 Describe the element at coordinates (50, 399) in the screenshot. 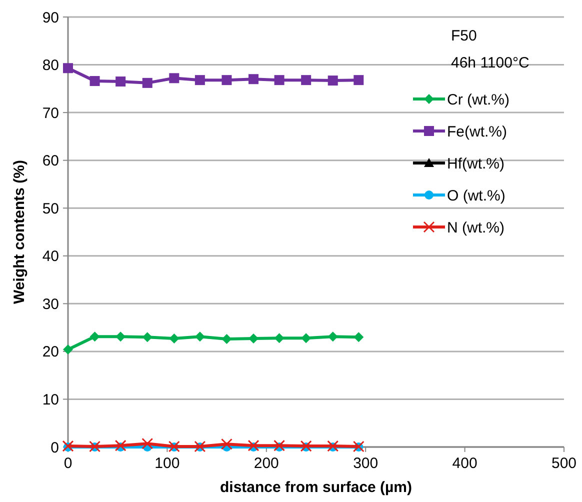

I see `y-tick-label: 10` at that location.